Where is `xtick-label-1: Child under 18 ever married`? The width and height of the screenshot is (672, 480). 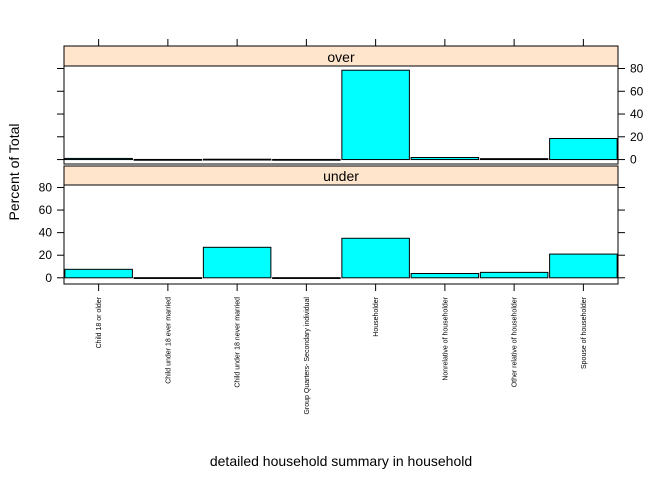
xtick-label-1: Child under 18 ever married is located at coordinates (168, 340).